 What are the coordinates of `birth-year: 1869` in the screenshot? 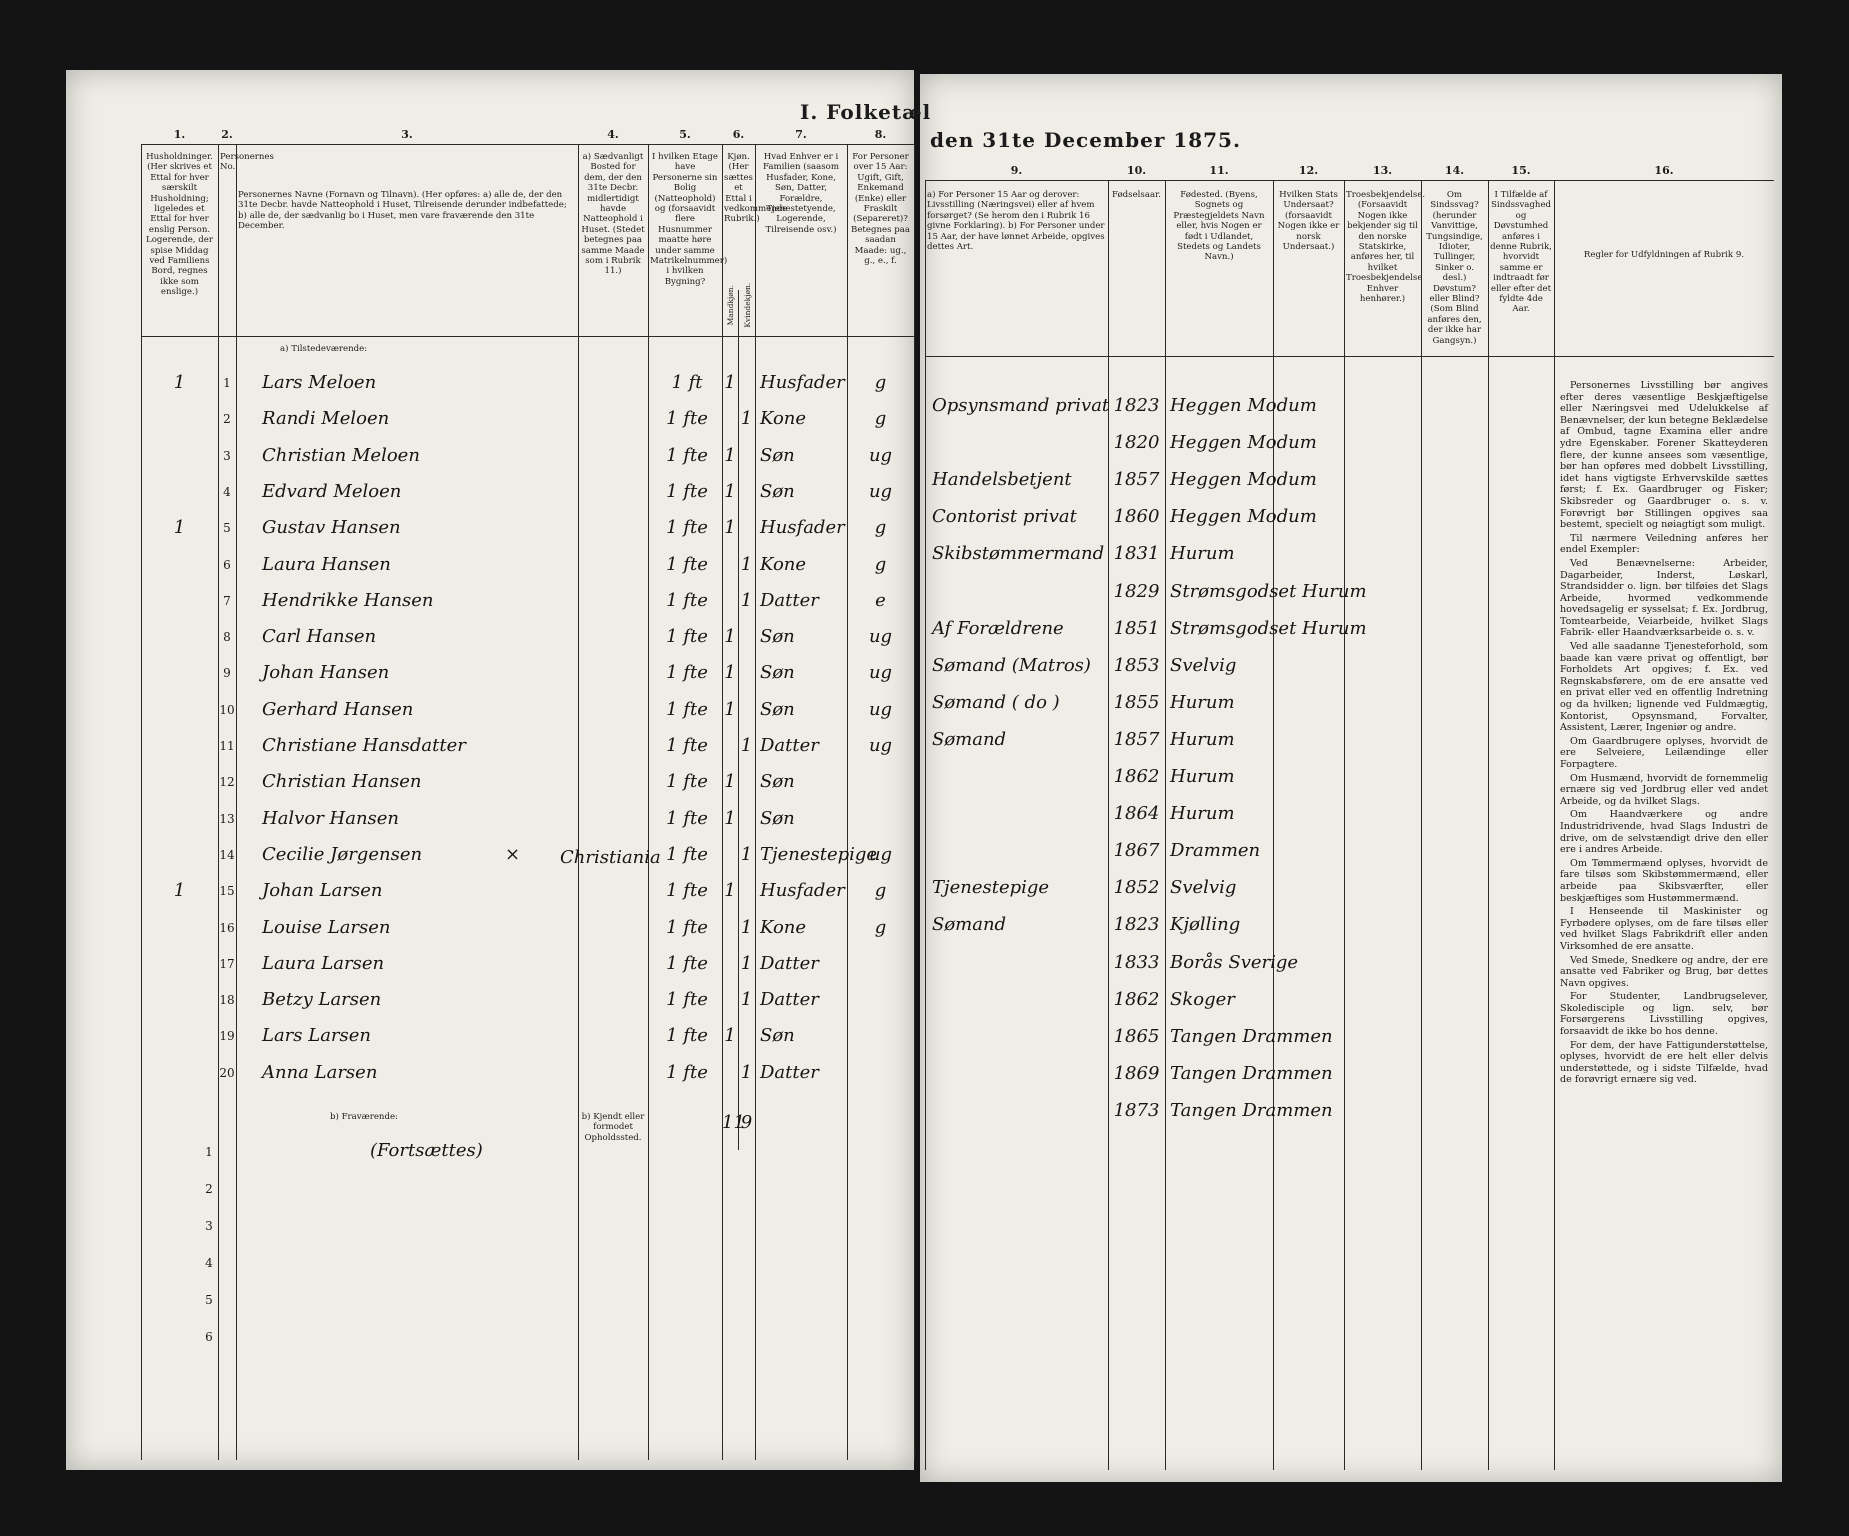 It's located at (1136, 1073).